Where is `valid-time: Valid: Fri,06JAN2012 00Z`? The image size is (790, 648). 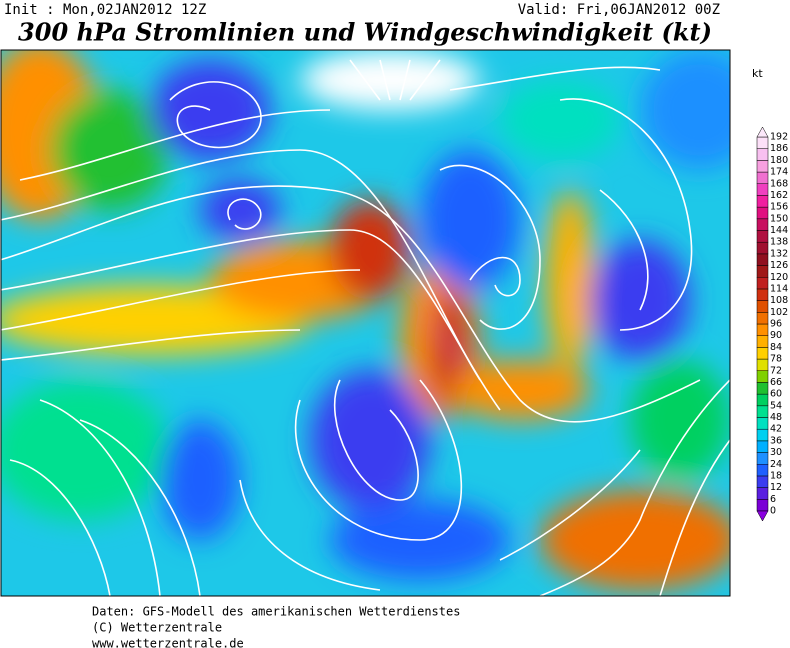 valid-time: Valid: Fri,06JAN2012 00Z is located at coordinates (619, 10).